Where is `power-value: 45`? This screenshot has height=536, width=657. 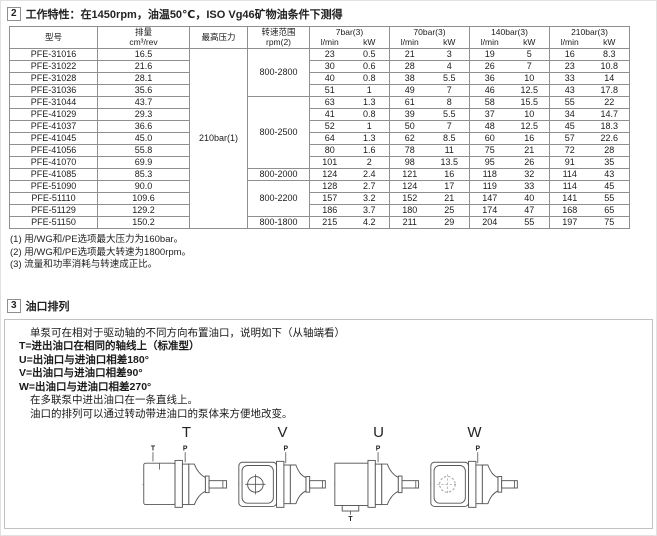 power-value: 45 is located at coordinates (609, 186).